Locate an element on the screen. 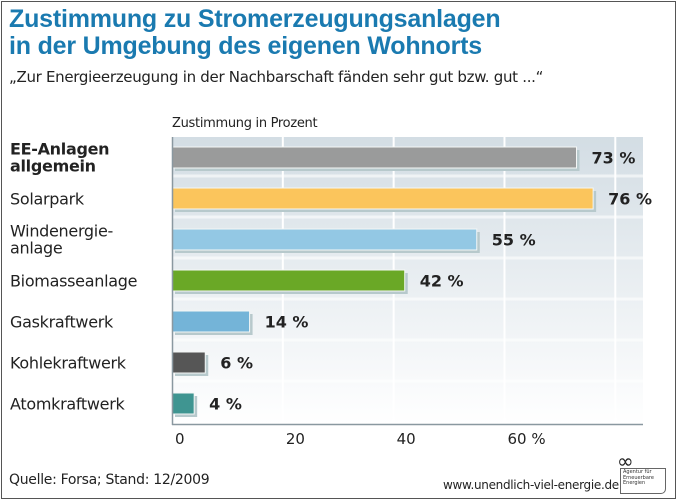 The width and height of the screenshot is (677, 500). x-tick-label: 40 is located at coordinates (406, 439).